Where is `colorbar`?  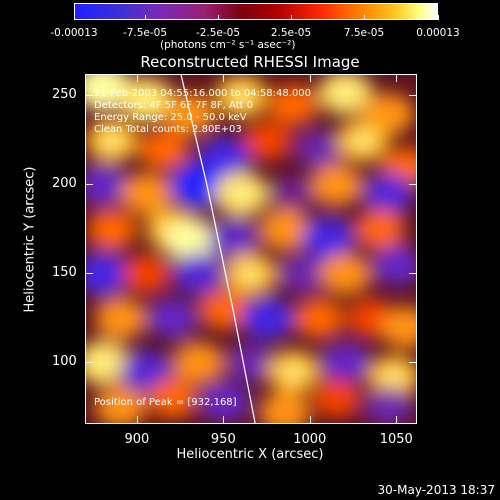 colorbar is located at coordinates (256, 11).